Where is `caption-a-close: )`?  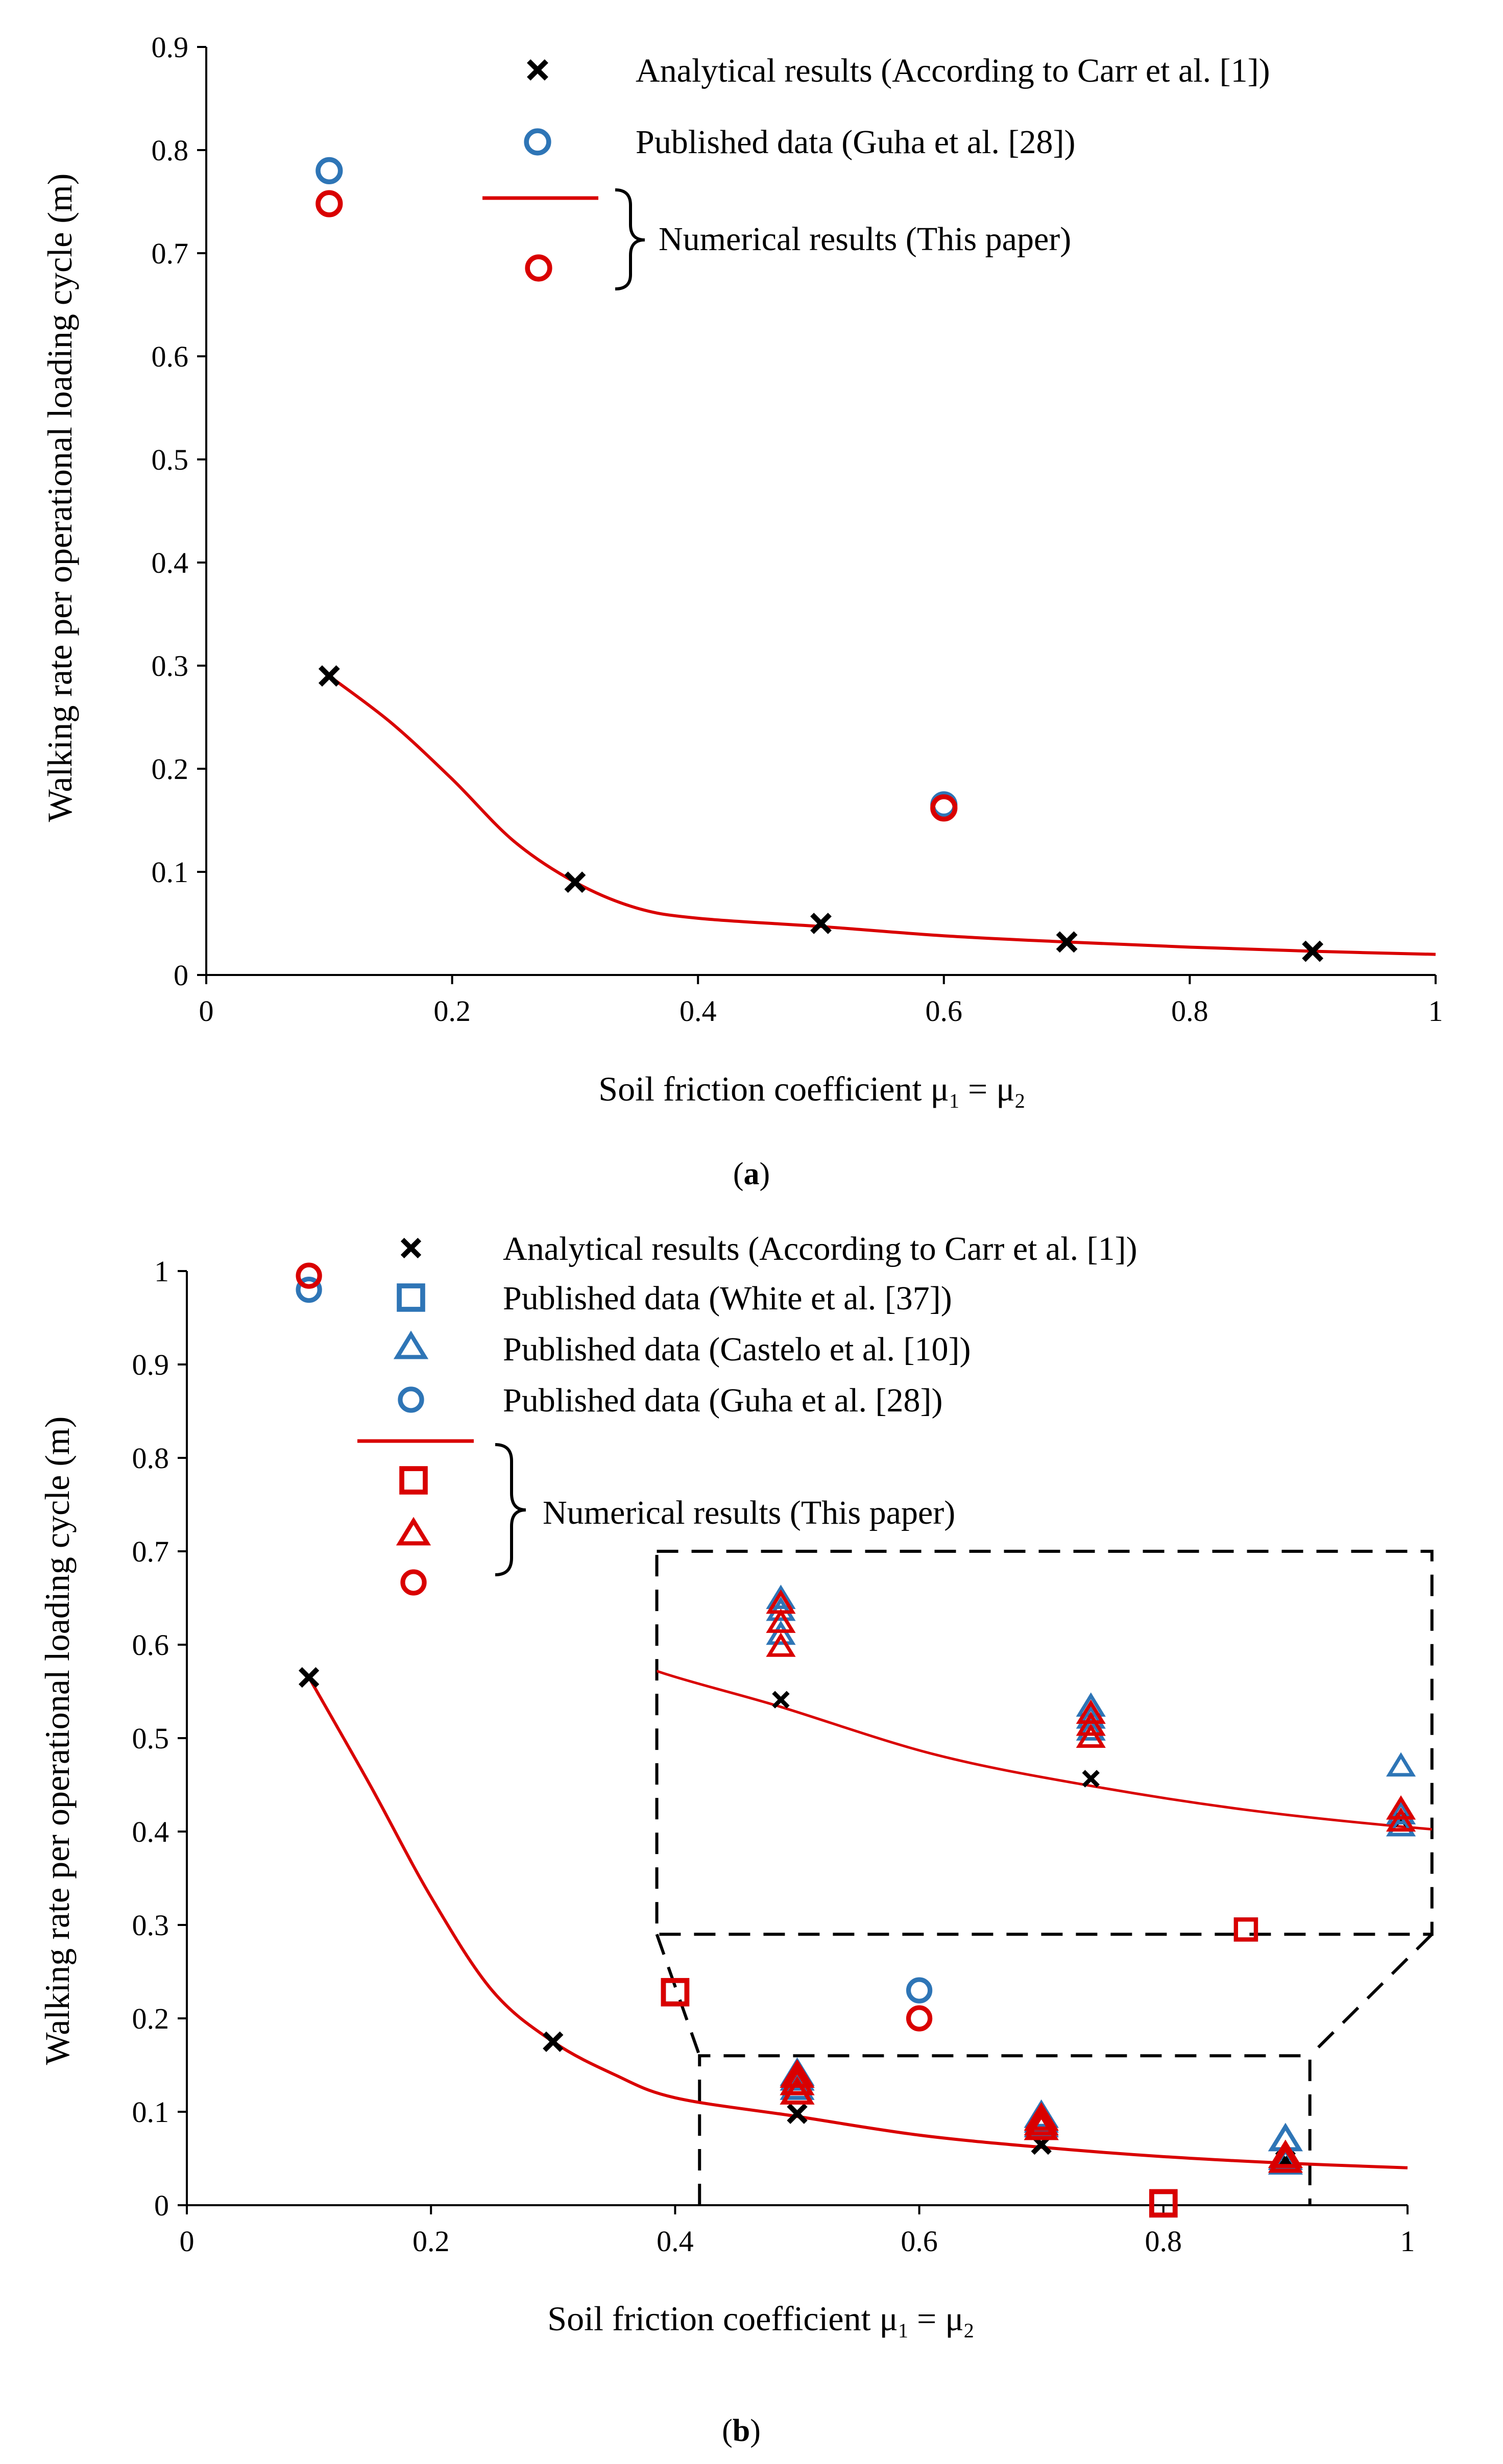 caption-a-close: ) is located at coordinates (765, 1174).